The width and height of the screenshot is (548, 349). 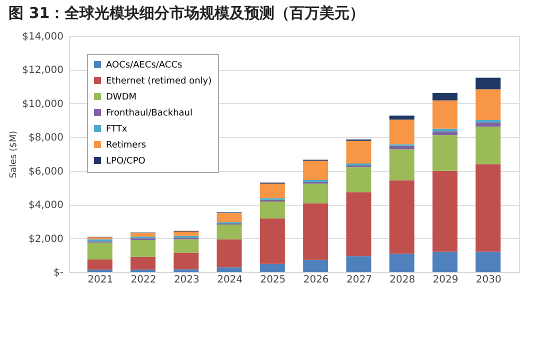 I want to click on legend-label: Fronthaul/Backhaul, so click(x=149, y=113).